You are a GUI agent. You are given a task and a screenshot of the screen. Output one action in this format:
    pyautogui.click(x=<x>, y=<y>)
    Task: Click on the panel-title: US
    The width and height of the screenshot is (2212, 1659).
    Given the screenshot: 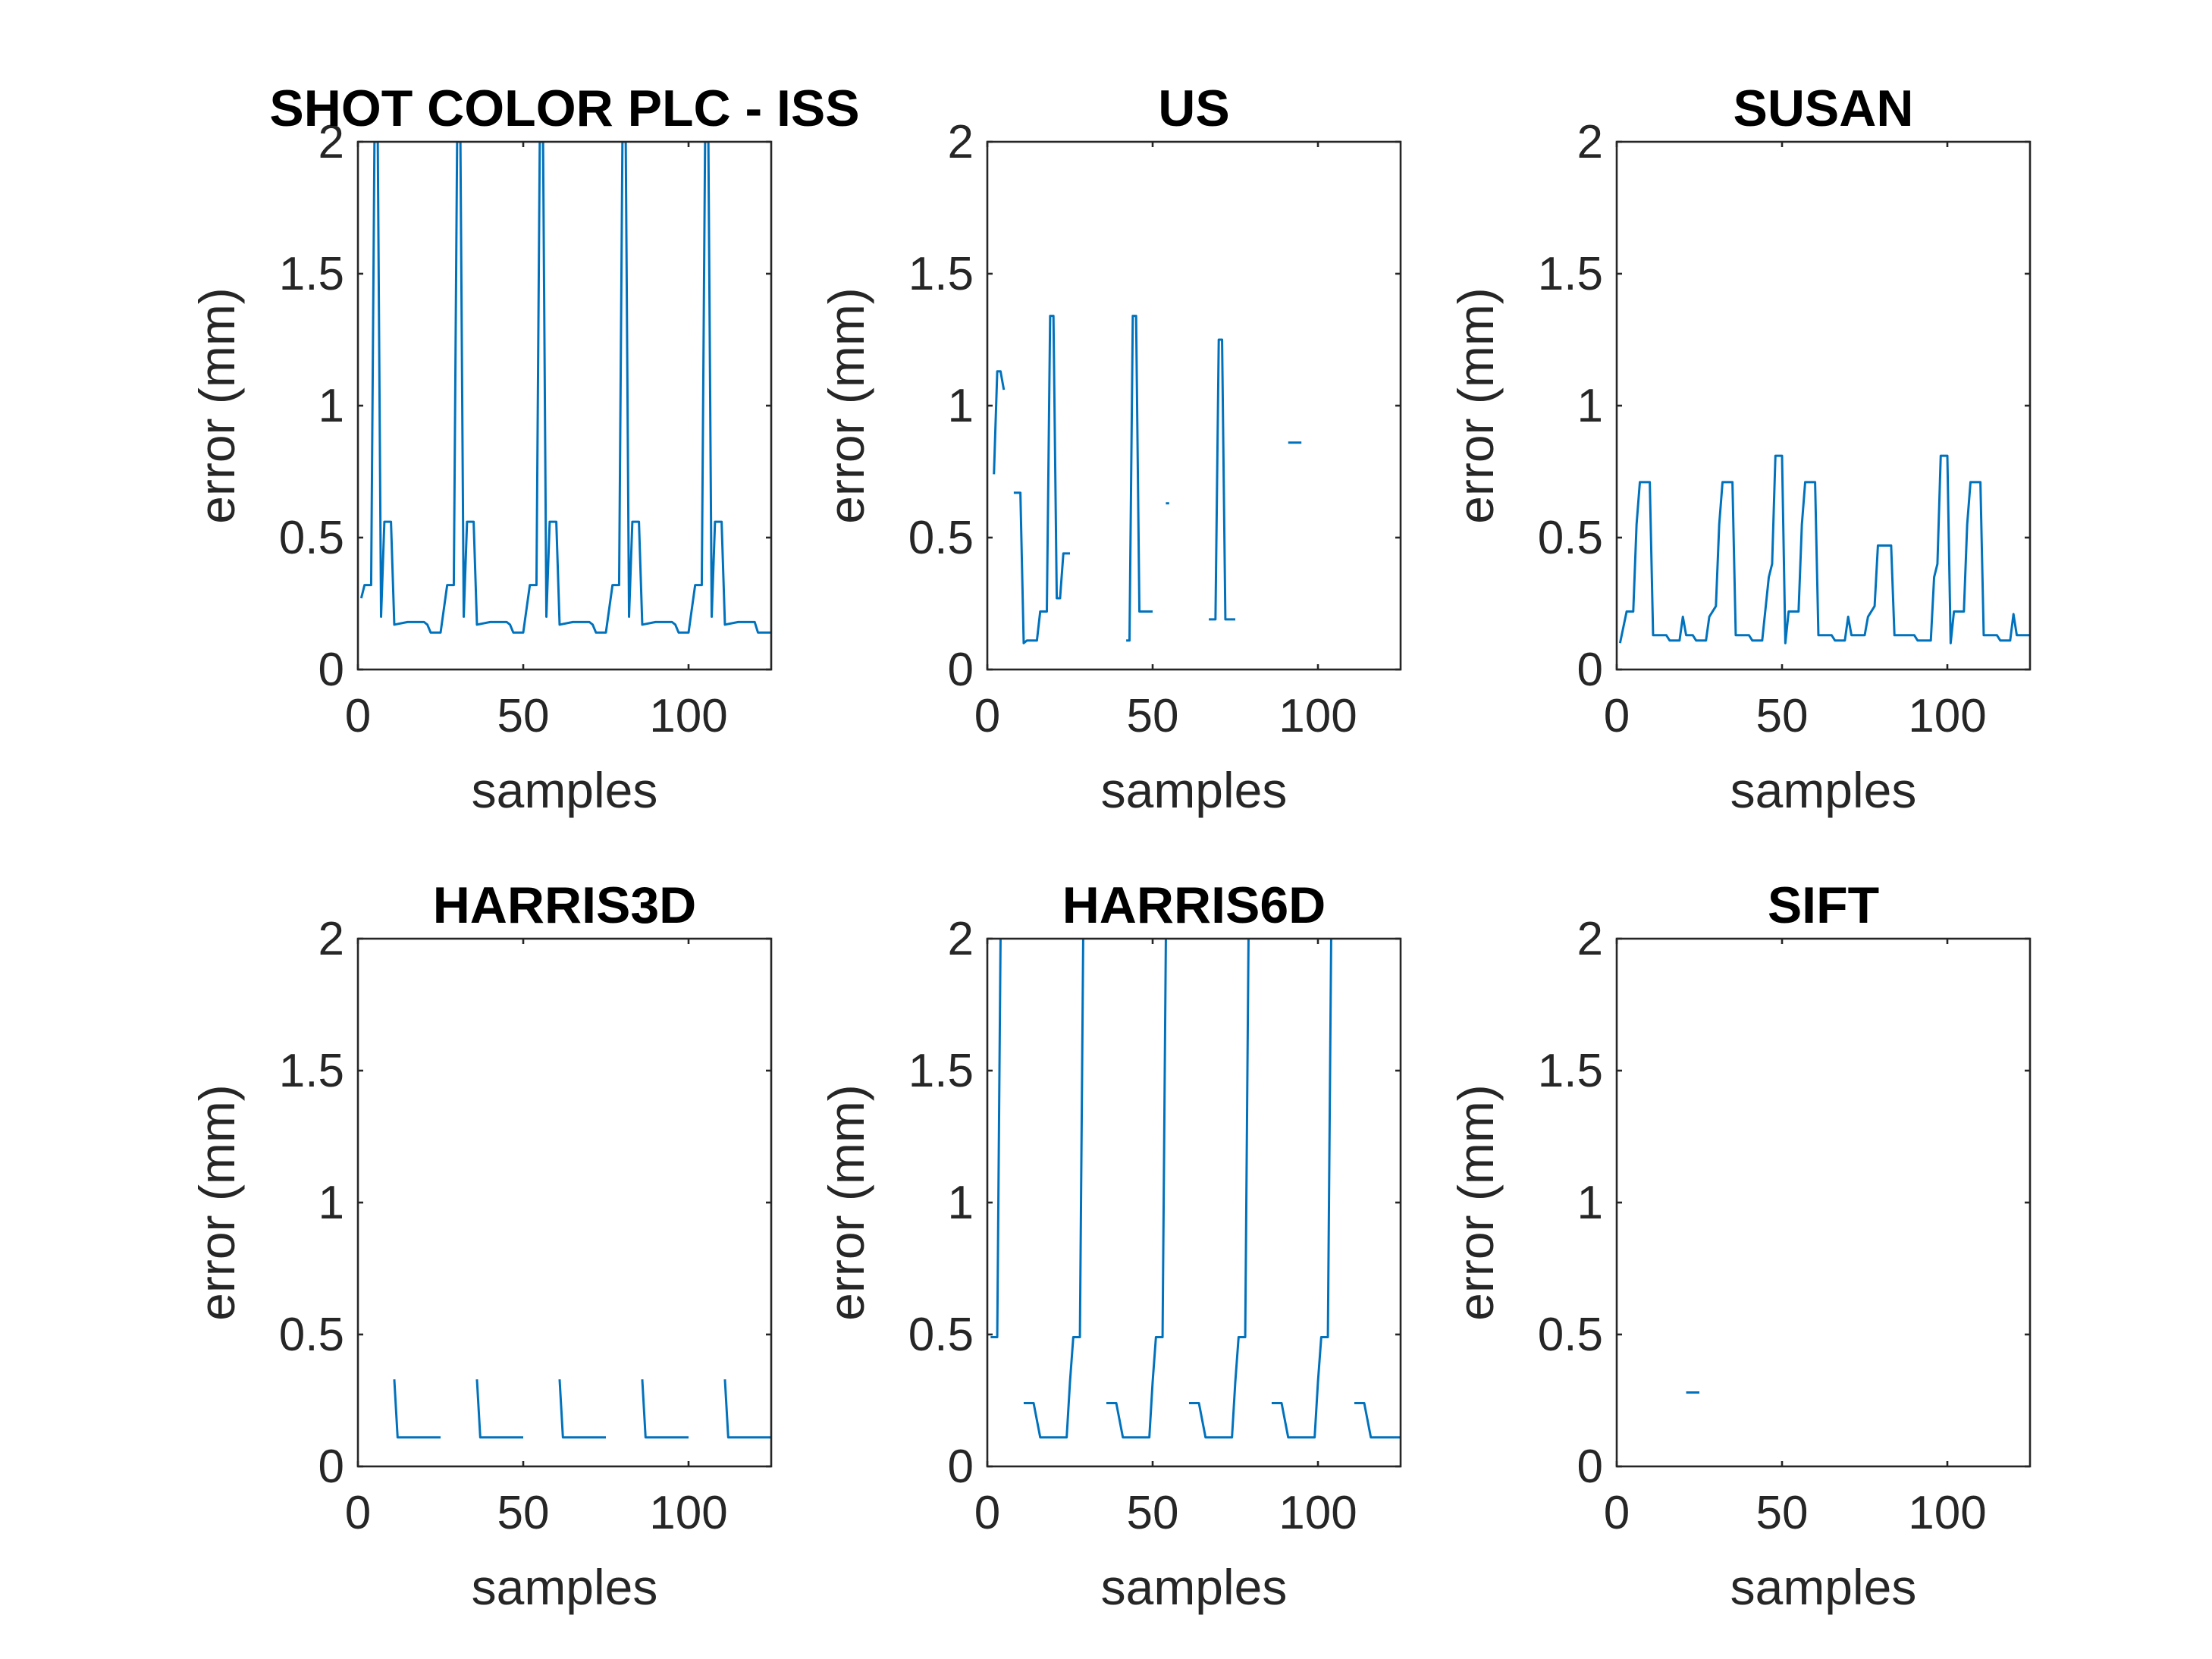 What is the action you would take?
    pyautogui.click(x=1193, y=108)
    